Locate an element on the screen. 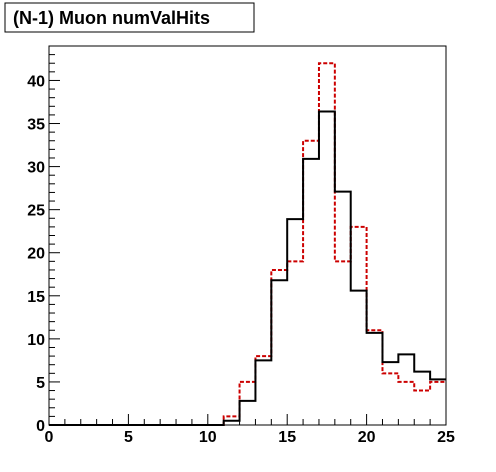 The image size is (496, 472). x-tick-label: 25 is located at coordinates (446, 437).